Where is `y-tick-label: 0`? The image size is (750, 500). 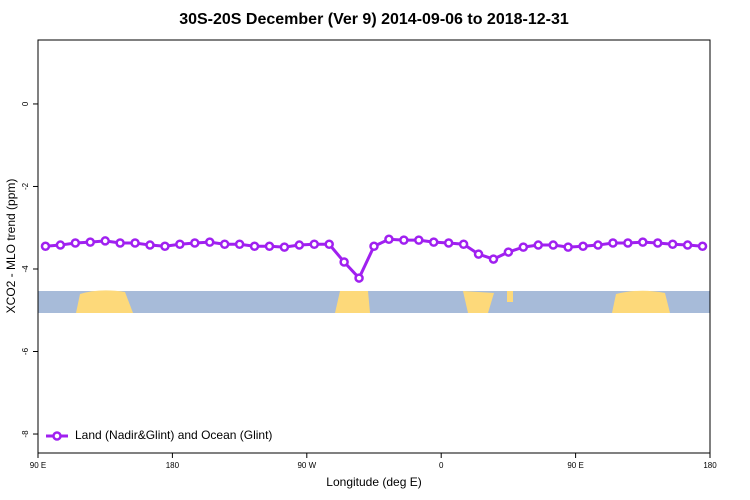 y-tick-label: 0 is located at coordinates (25, 103).